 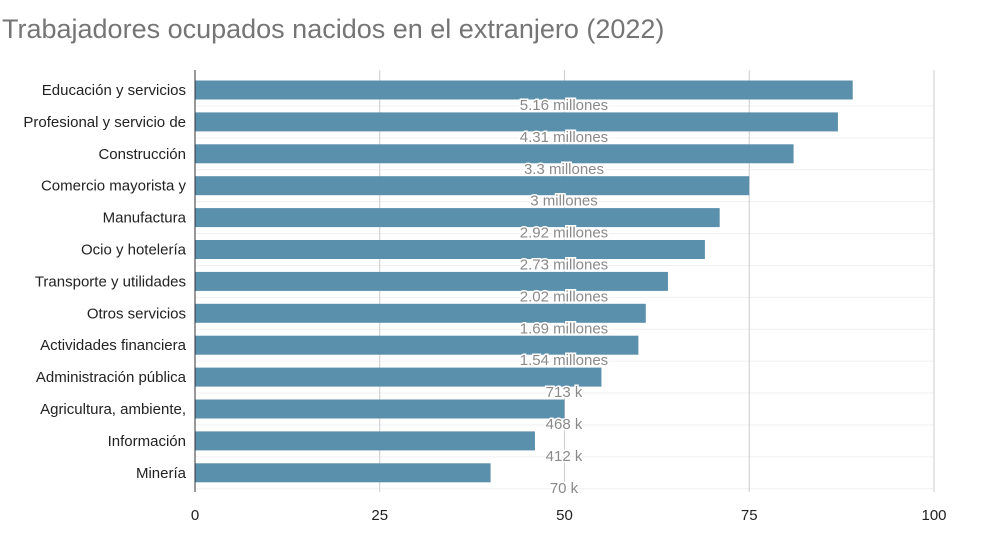 What do you see at coordinates (161, 473) in the screenshot?
I see `category-label: Minería` at bounding box center [161, 473].